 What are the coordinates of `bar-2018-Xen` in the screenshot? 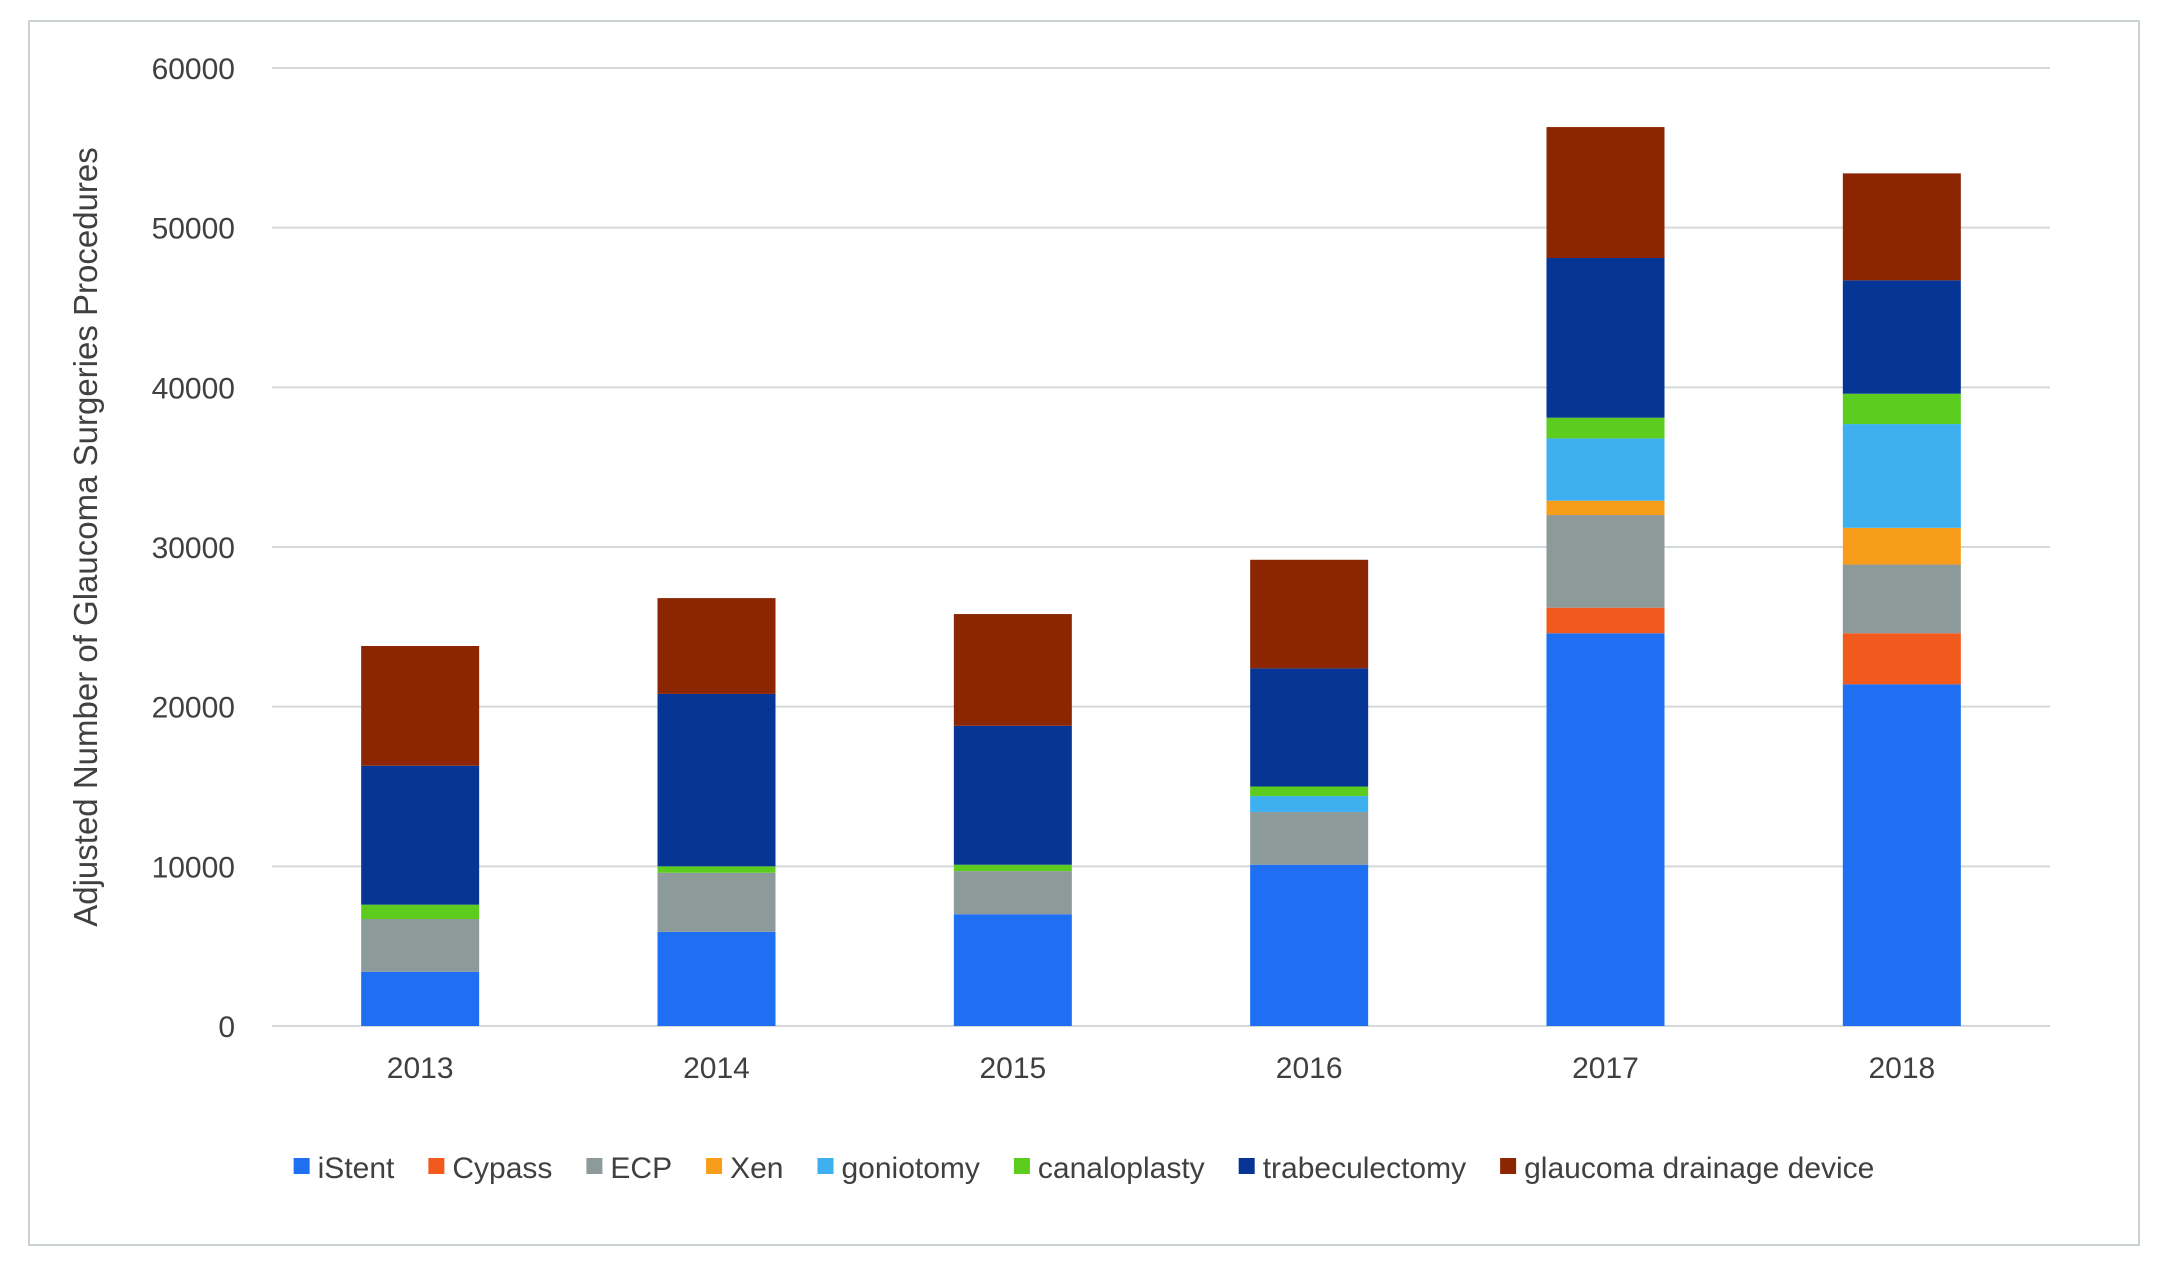 It's located at (1901, 546).